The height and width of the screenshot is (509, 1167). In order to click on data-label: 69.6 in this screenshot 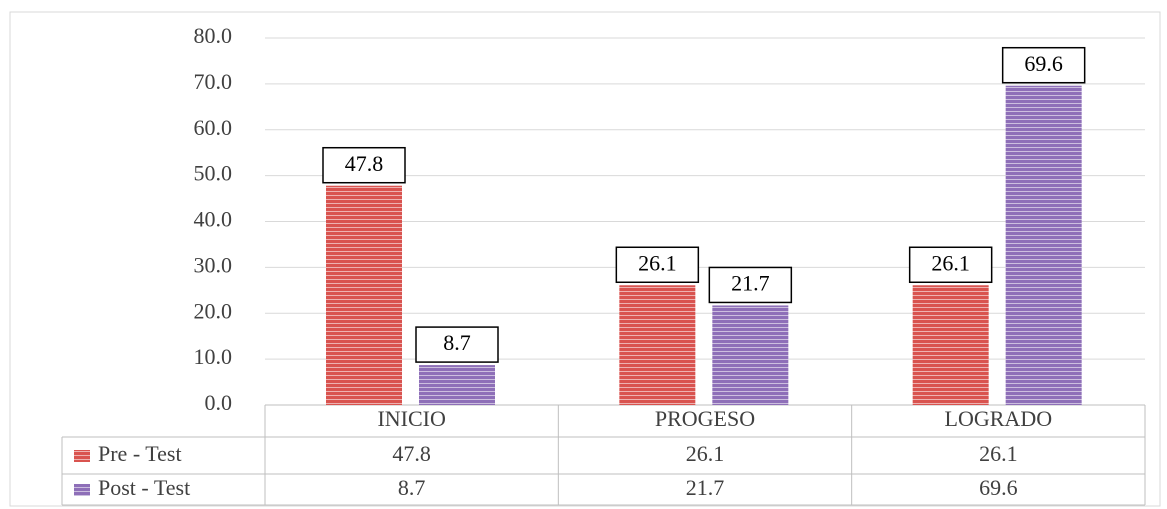, I will do `click(1043, 63)`.